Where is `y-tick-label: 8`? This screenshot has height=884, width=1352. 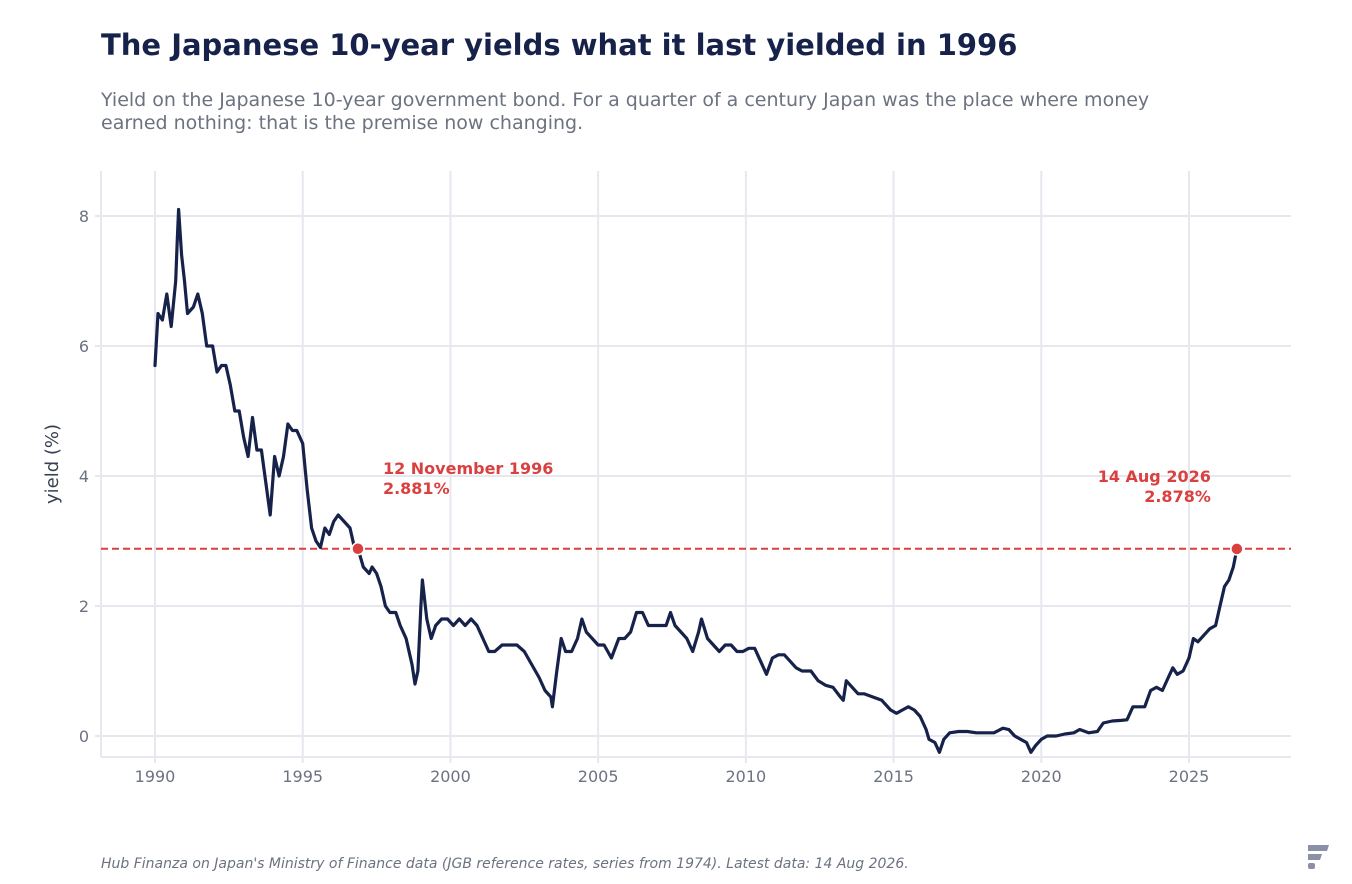 y-tick-label: 8 is located at coordinates (84, 216).